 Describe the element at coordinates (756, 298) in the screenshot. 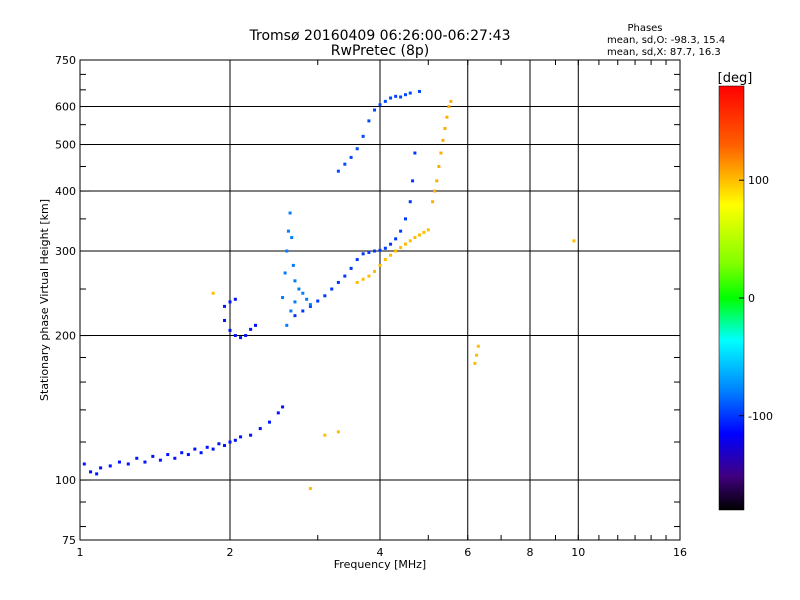

I see `colorbar-ticks: 100 0 -100` at that location.